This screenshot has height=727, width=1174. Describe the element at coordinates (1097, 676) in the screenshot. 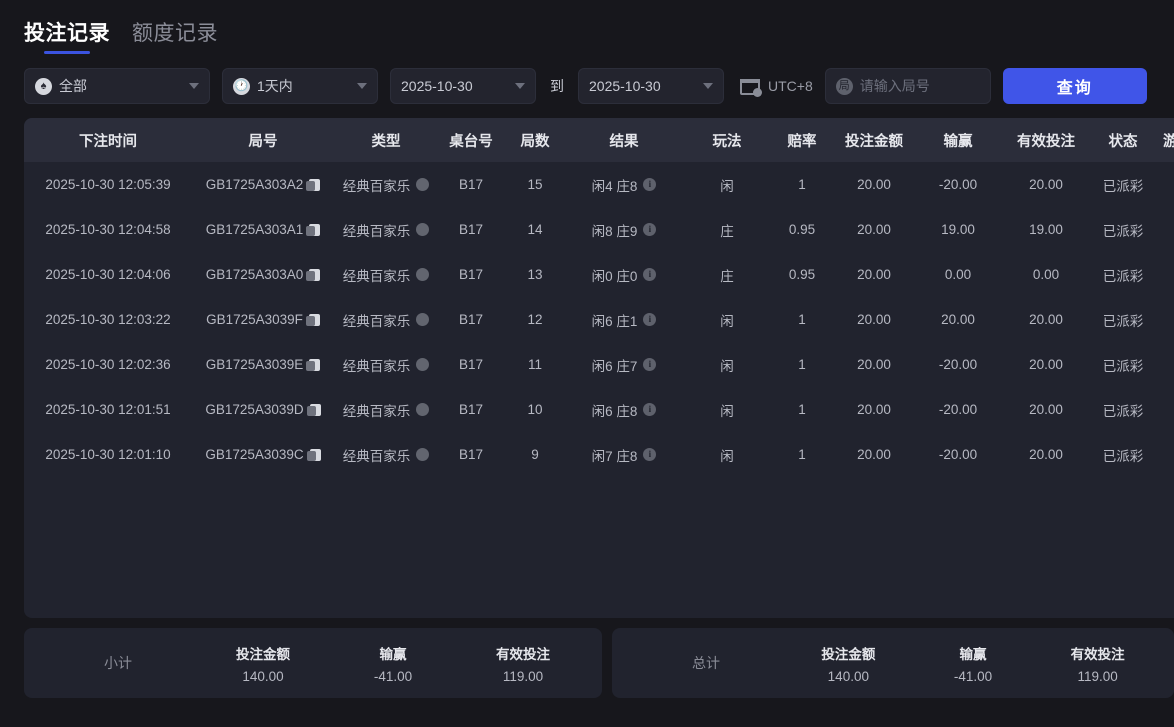

I see `grand-total-valid-value: 119.00` at that location.